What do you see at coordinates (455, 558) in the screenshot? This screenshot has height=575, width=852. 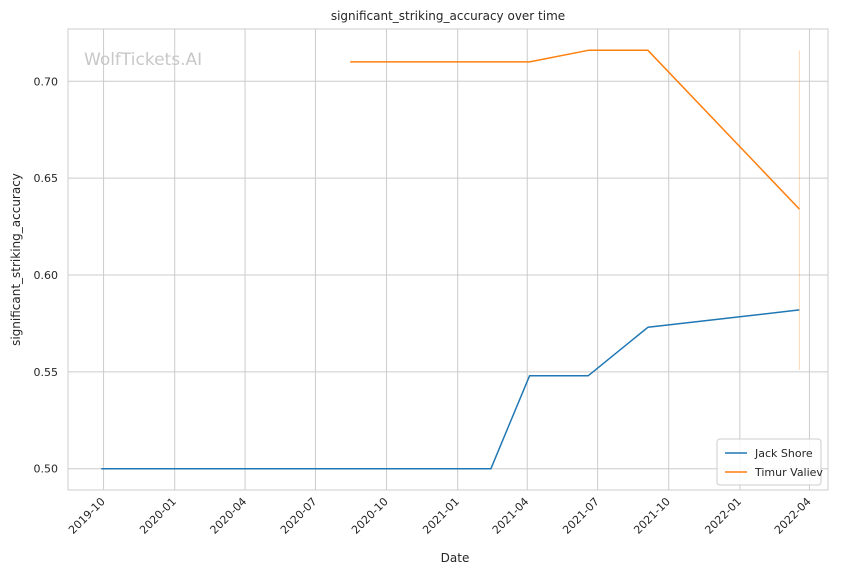 I see `x-axis-label: Date` at bounding box center [455, 558].